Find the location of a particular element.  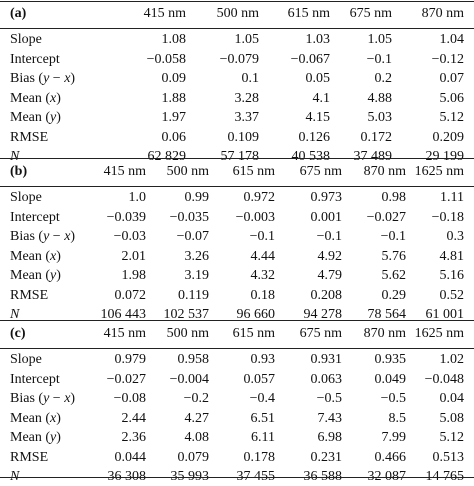

column-header: 615 nm is located at coordinates (253, 171).